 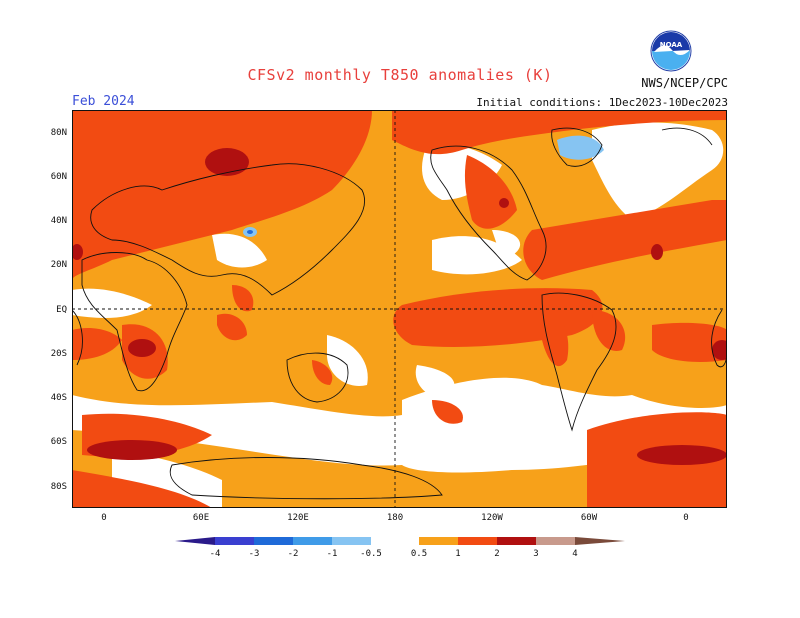 What do you see at coordinates (58, 133) in the screenshot?
I see `lat-label: 80N` at bounding box center [58, 133].